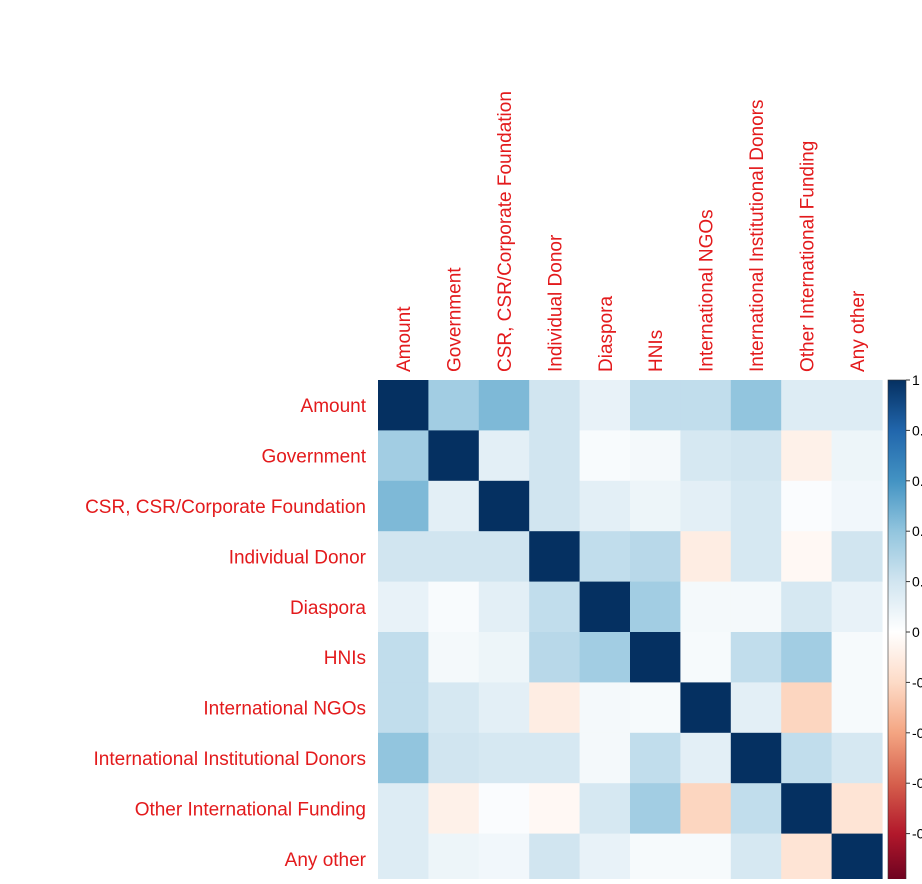 This screenshot has height=884, width=922. Describe the element at coordinates (504, 405) in the screenshot. I see `cell-amount-csr-csr-corporate-foundation` at that location.